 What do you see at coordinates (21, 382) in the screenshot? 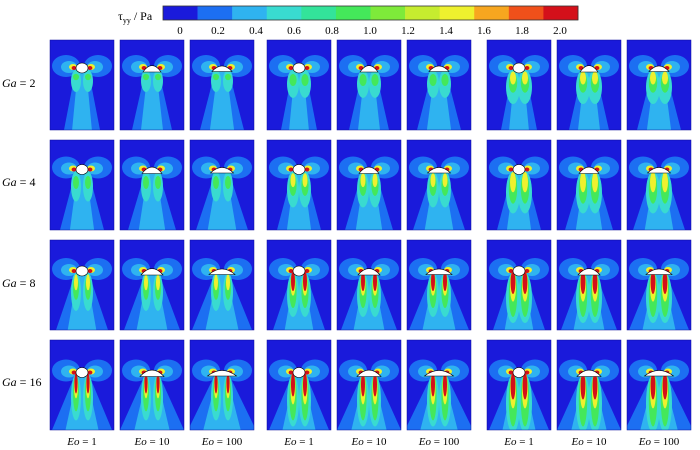
I see `row-label: Ga = 16` at bounding box center [21, 382].